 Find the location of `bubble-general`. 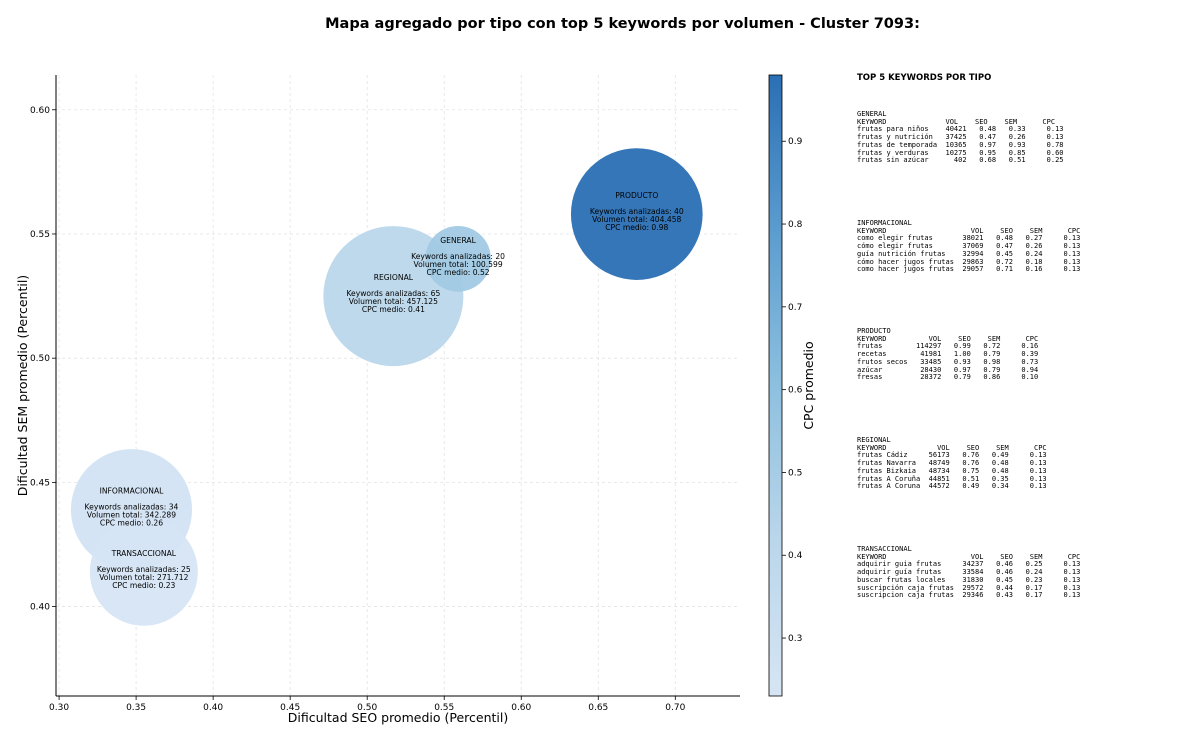

bubble-general is located at coordinates (458, 258).